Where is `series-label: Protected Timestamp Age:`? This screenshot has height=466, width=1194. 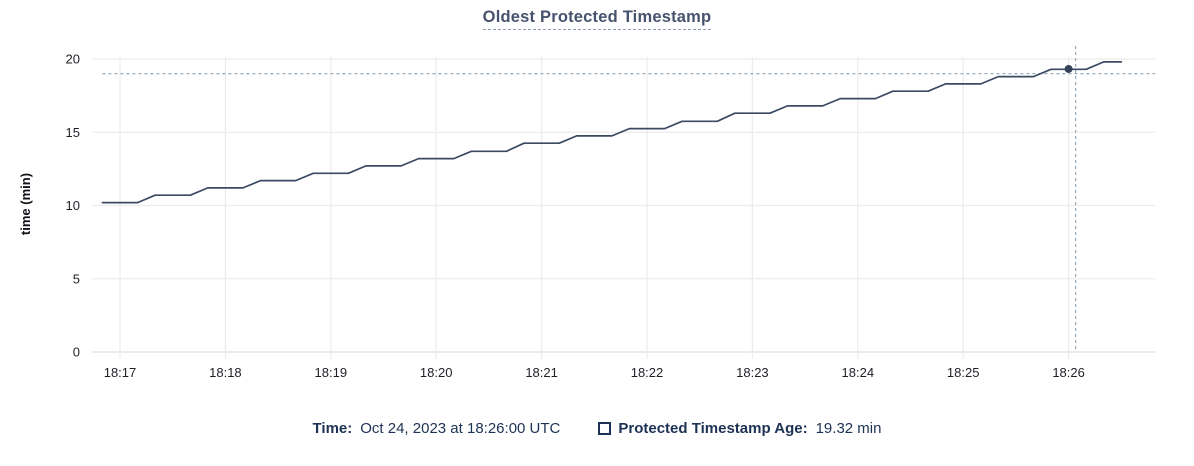
series-label: Protected Timestamp Age: is located at coordinates (713, 428).